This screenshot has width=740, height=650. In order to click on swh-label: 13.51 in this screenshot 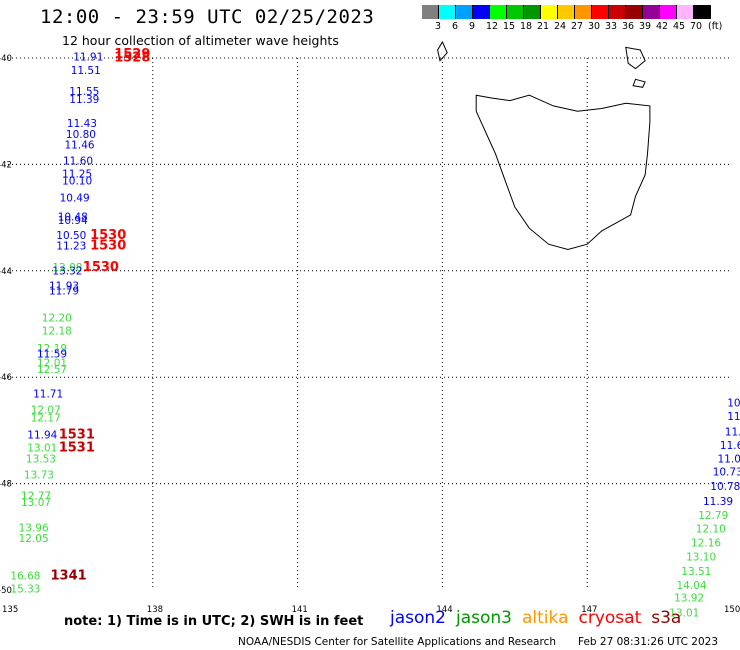, I will do `click(696, 572)`.